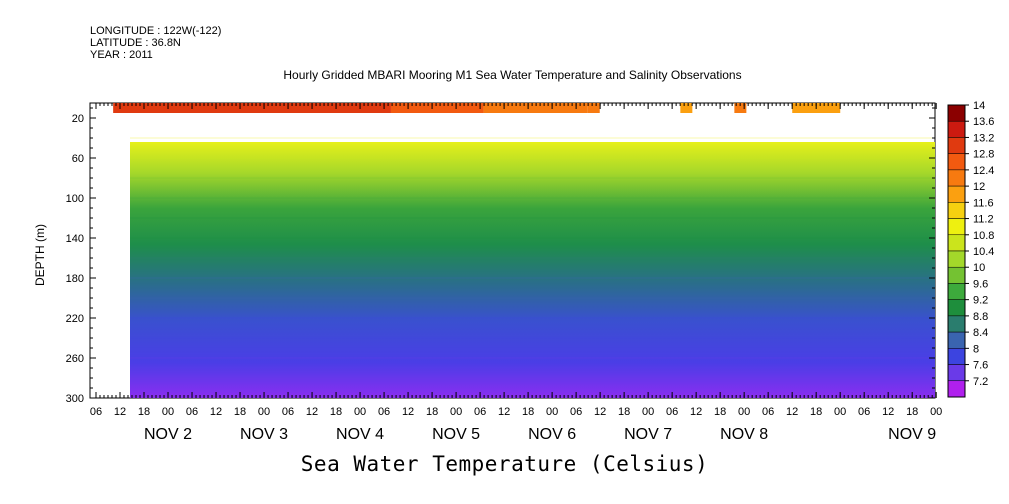  I want to click on y-tick-label: 300, so click(75, 399).